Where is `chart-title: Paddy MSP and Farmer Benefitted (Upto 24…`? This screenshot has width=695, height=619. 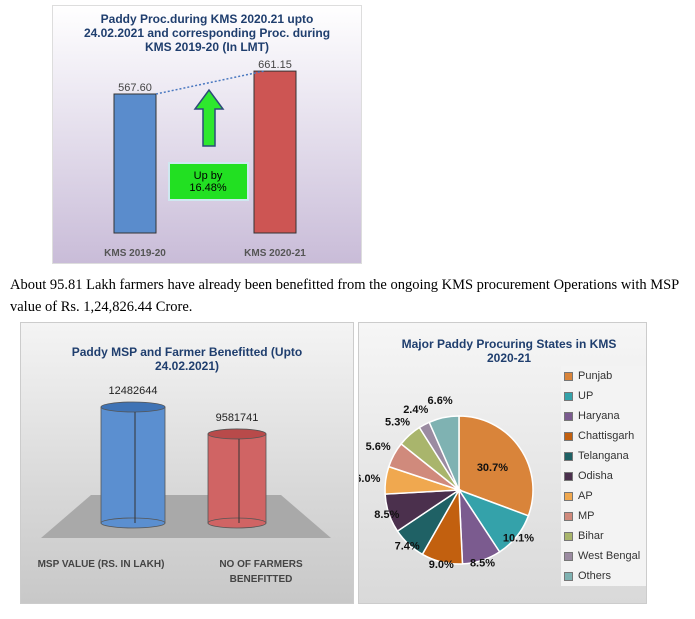
chart-title: Paddy MSP and Farmer Benefitted (Upto 24… is located at coordinates (187, 359).